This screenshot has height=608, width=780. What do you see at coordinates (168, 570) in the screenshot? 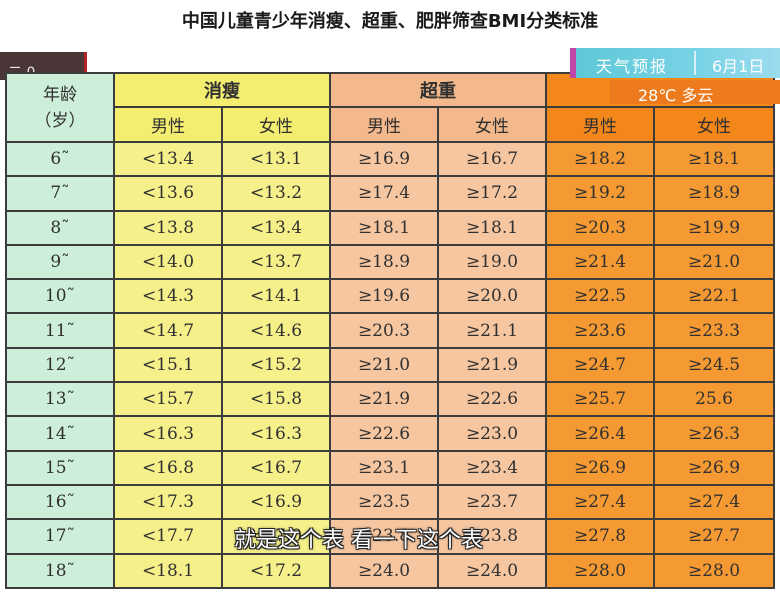
I see `bmi-value-cell: <18.1` at bounding box center [168, 570].